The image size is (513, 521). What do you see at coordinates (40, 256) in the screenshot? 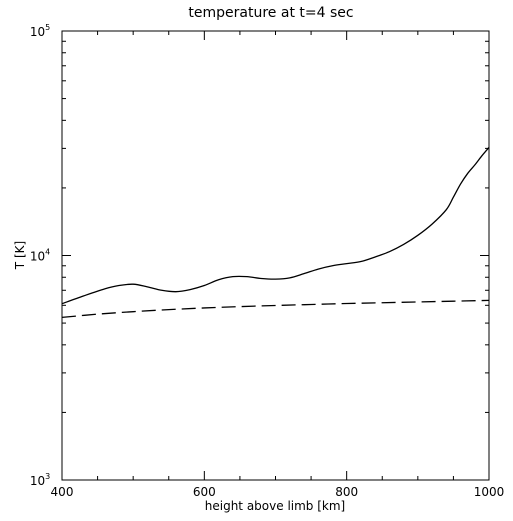
I see `y-tick-label: 10⁴` at bounding box center [40, 256].